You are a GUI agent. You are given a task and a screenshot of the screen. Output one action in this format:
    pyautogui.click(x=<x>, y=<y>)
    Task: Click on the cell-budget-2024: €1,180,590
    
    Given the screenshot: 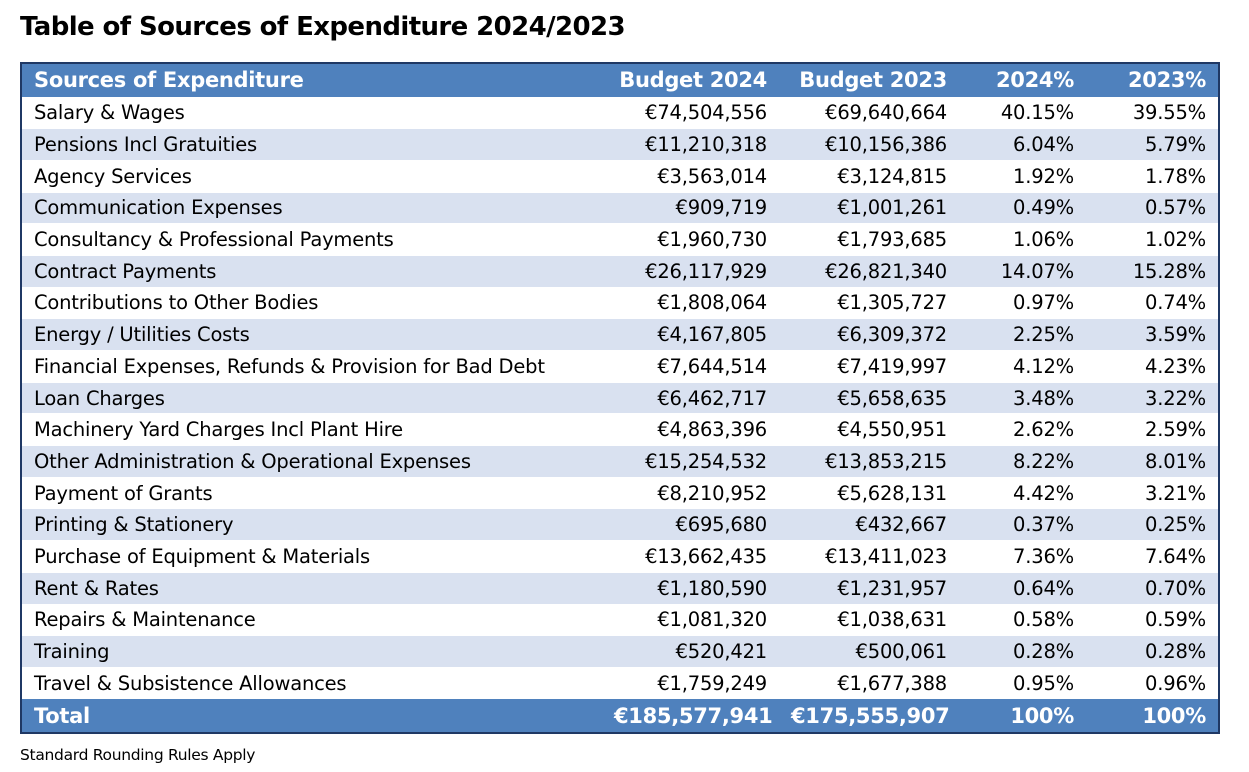 What is the action you would take?
    pyautogui.click(x=690, y=587)
    